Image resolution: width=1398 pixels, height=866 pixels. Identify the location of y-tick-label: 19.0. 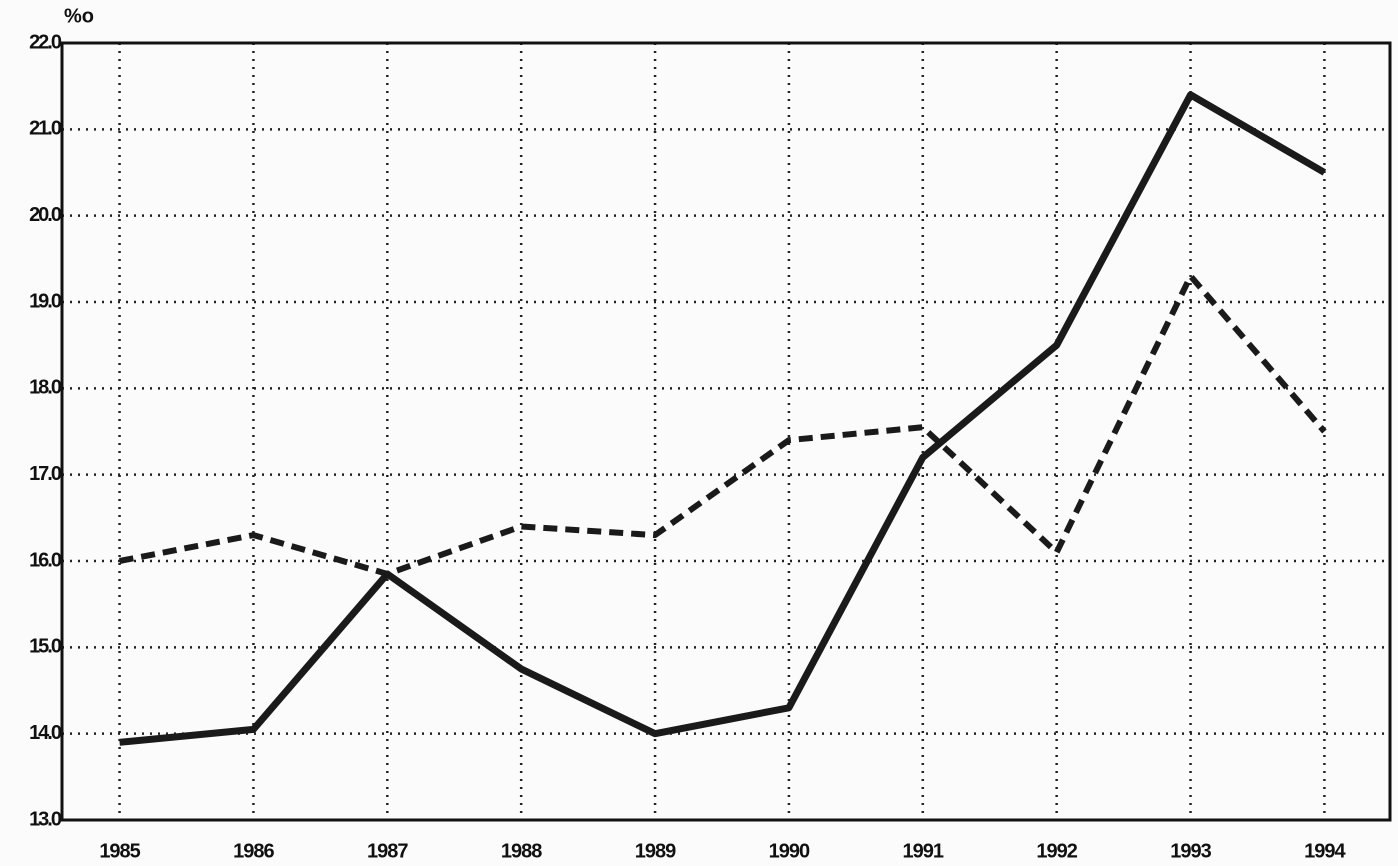
(45, 301).